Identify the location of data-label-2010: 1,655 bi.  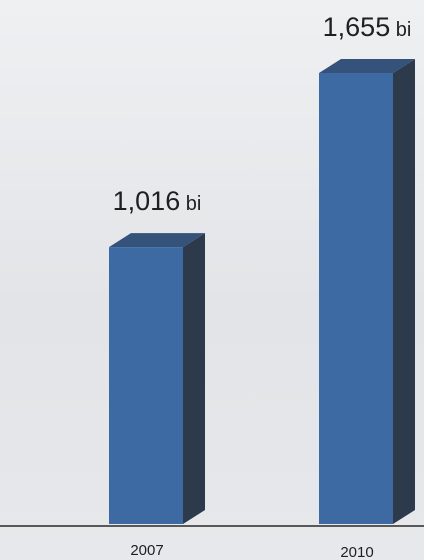
(367, 27).